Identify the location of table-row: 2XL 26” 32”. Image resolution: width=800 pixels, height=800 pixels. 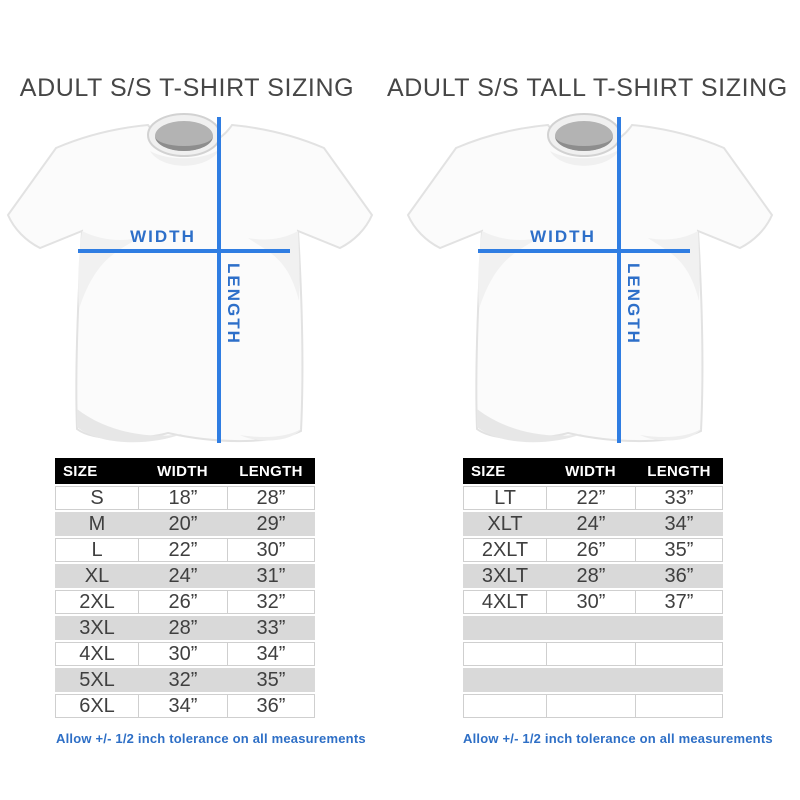
(185, 602).